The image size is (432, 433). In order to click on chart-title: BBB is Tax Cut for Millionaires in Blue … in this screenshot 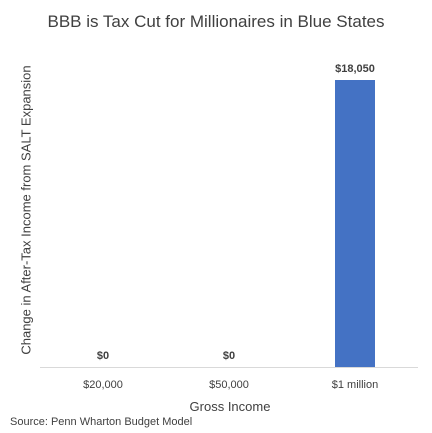, I will do `click(216, 21)`.